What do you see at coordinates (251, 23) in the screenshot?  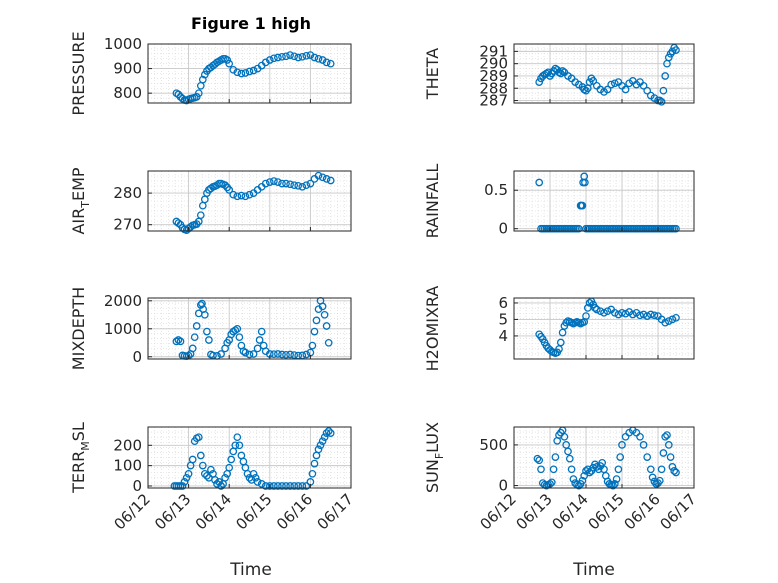 I see `figure-title: Figure 1 high` at bounding box center [251, 23].